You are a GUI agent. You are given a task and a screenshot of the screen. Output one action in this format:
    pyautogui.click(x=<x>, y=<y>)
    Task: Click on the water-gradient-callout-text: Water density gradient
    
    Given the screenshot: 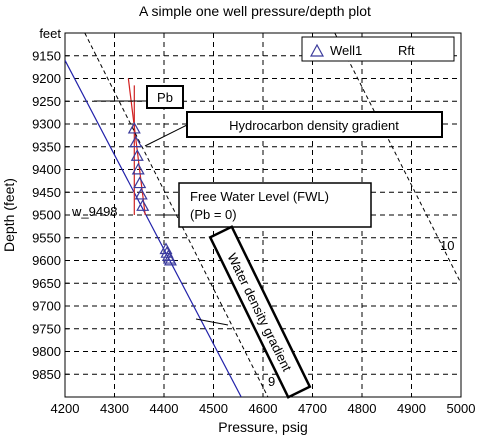 What is the action you would take?
    pyautogui.click(x=259, y=312)
    